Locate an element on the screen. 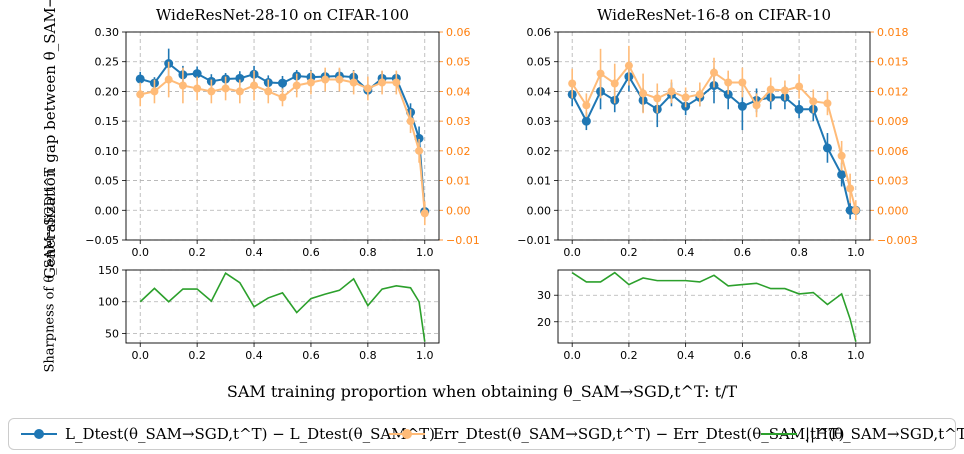  y-right-tick-label: 0.000 is located at coordinates (893, 210).